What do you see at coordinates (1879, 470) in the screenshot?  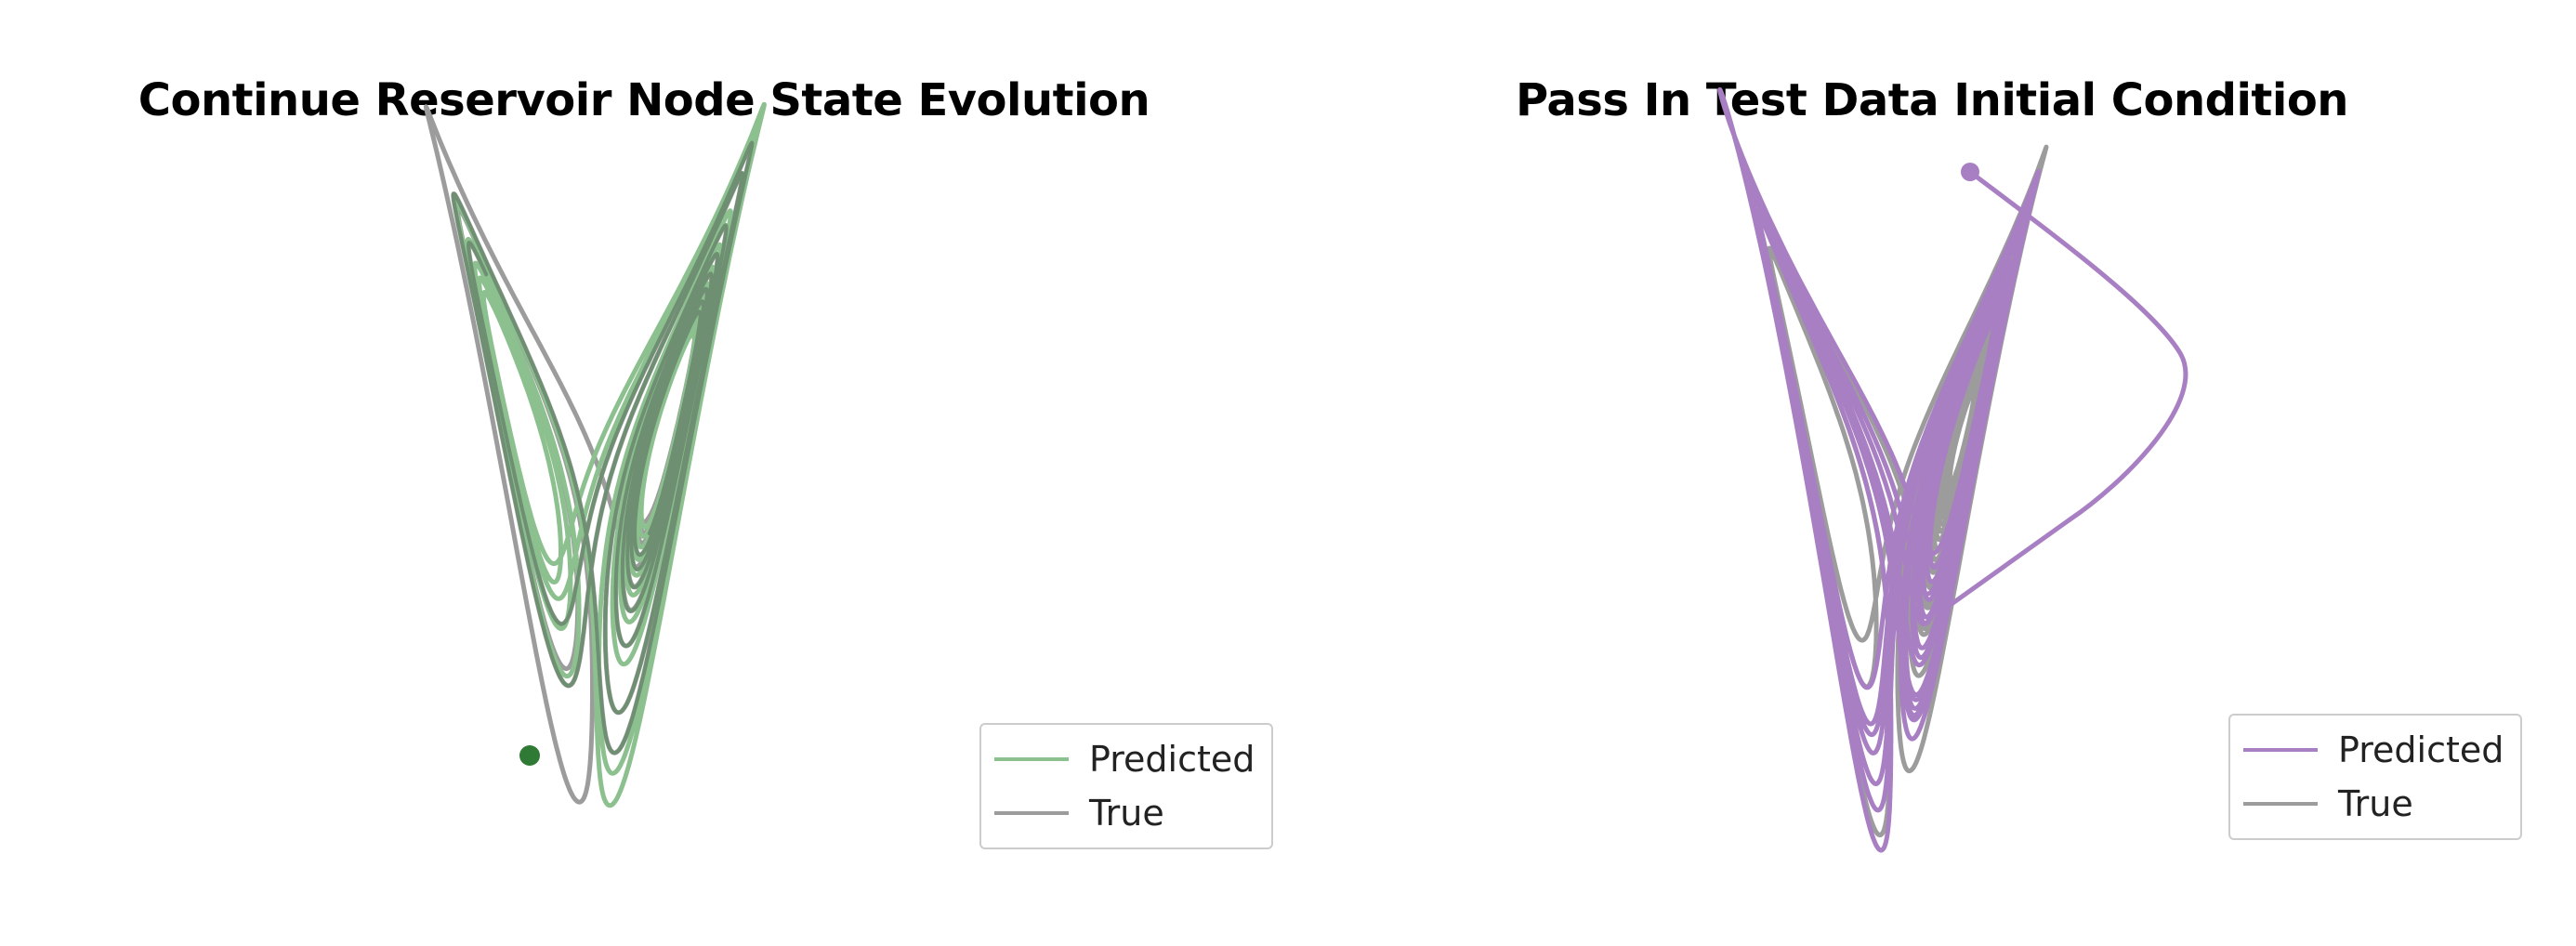 I see `predicted-trajectory` at bounding box center [1879, 470].